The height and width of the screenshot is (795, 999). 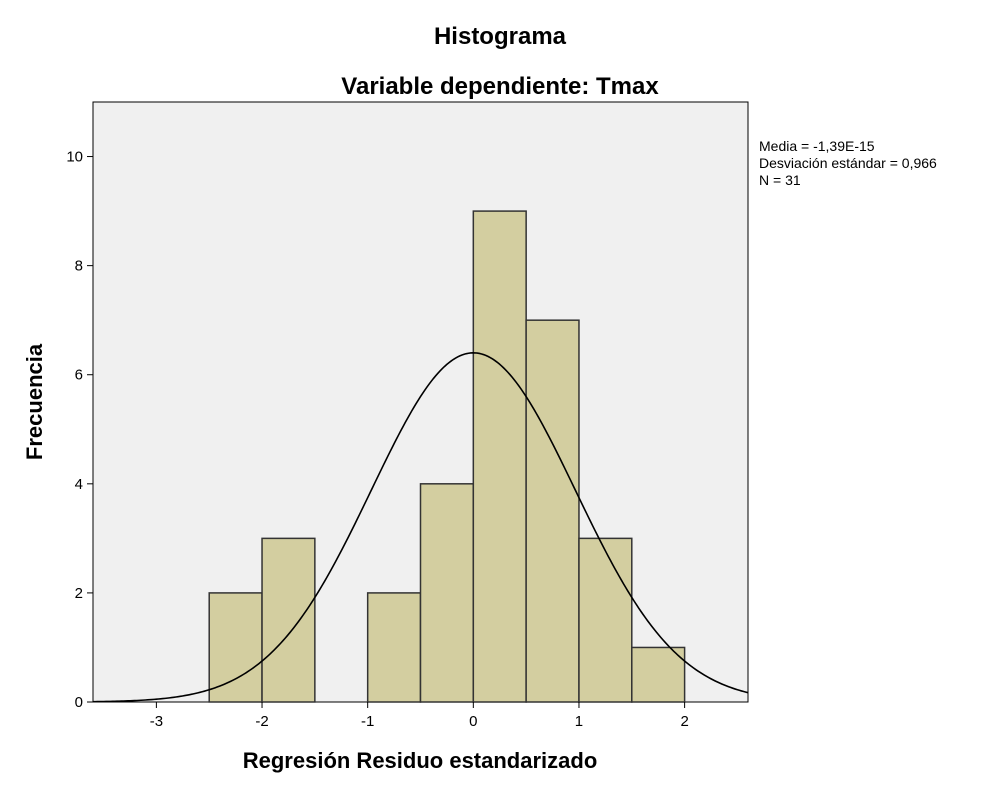 I want to click on x-axis-title: Regresión Residuo estandarizado, so click(x=420, y=760).